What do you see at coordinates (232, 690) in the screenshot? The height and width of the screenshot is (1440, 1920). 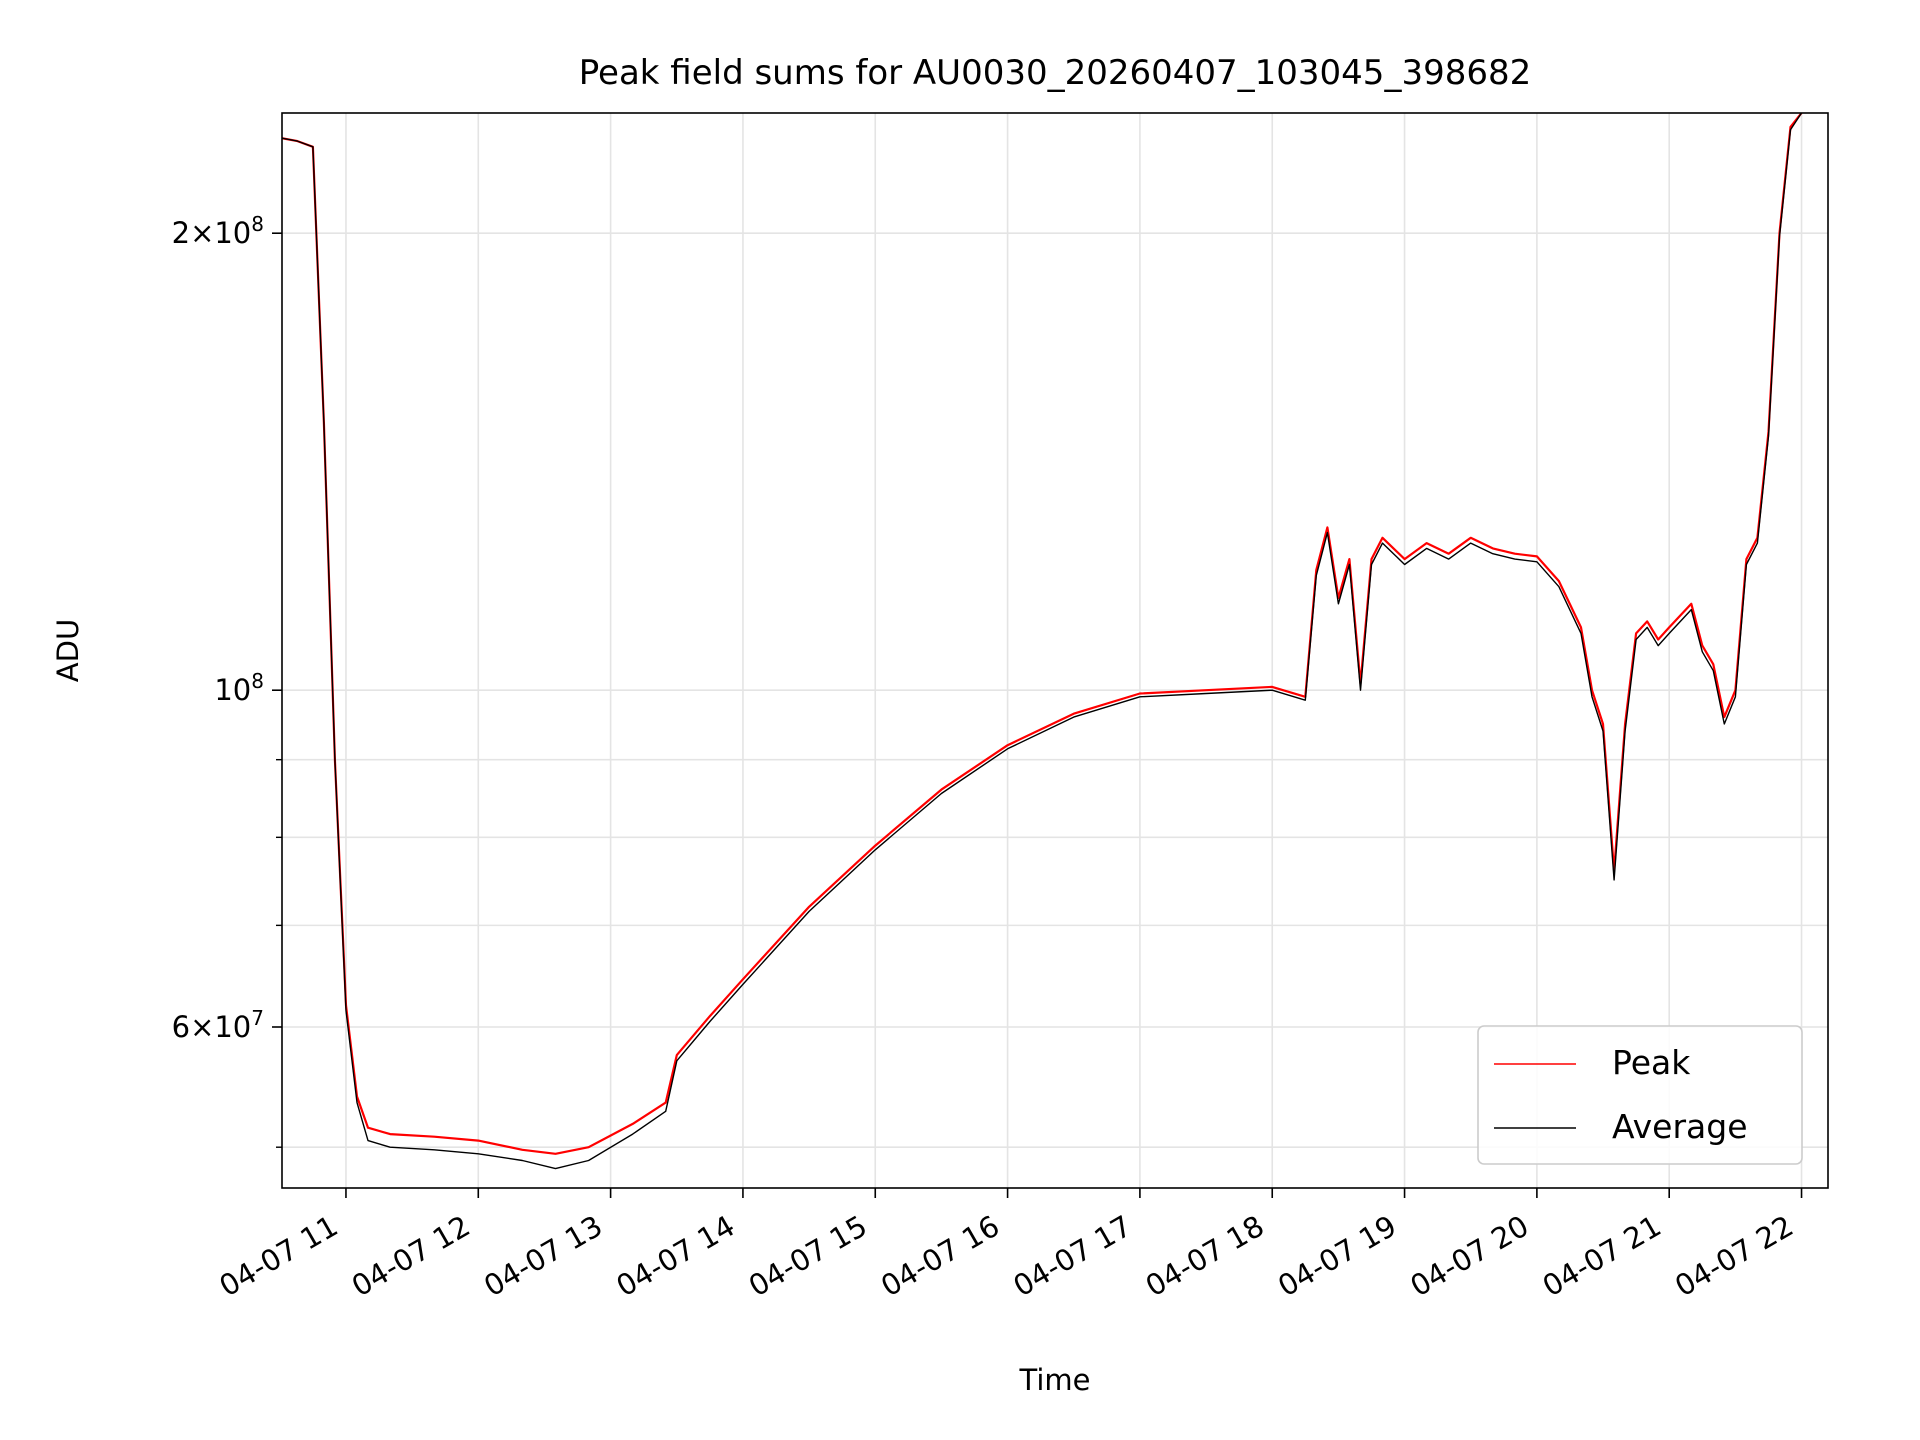 I see `y-tick-base: 10` at bounding box center [232, 690].